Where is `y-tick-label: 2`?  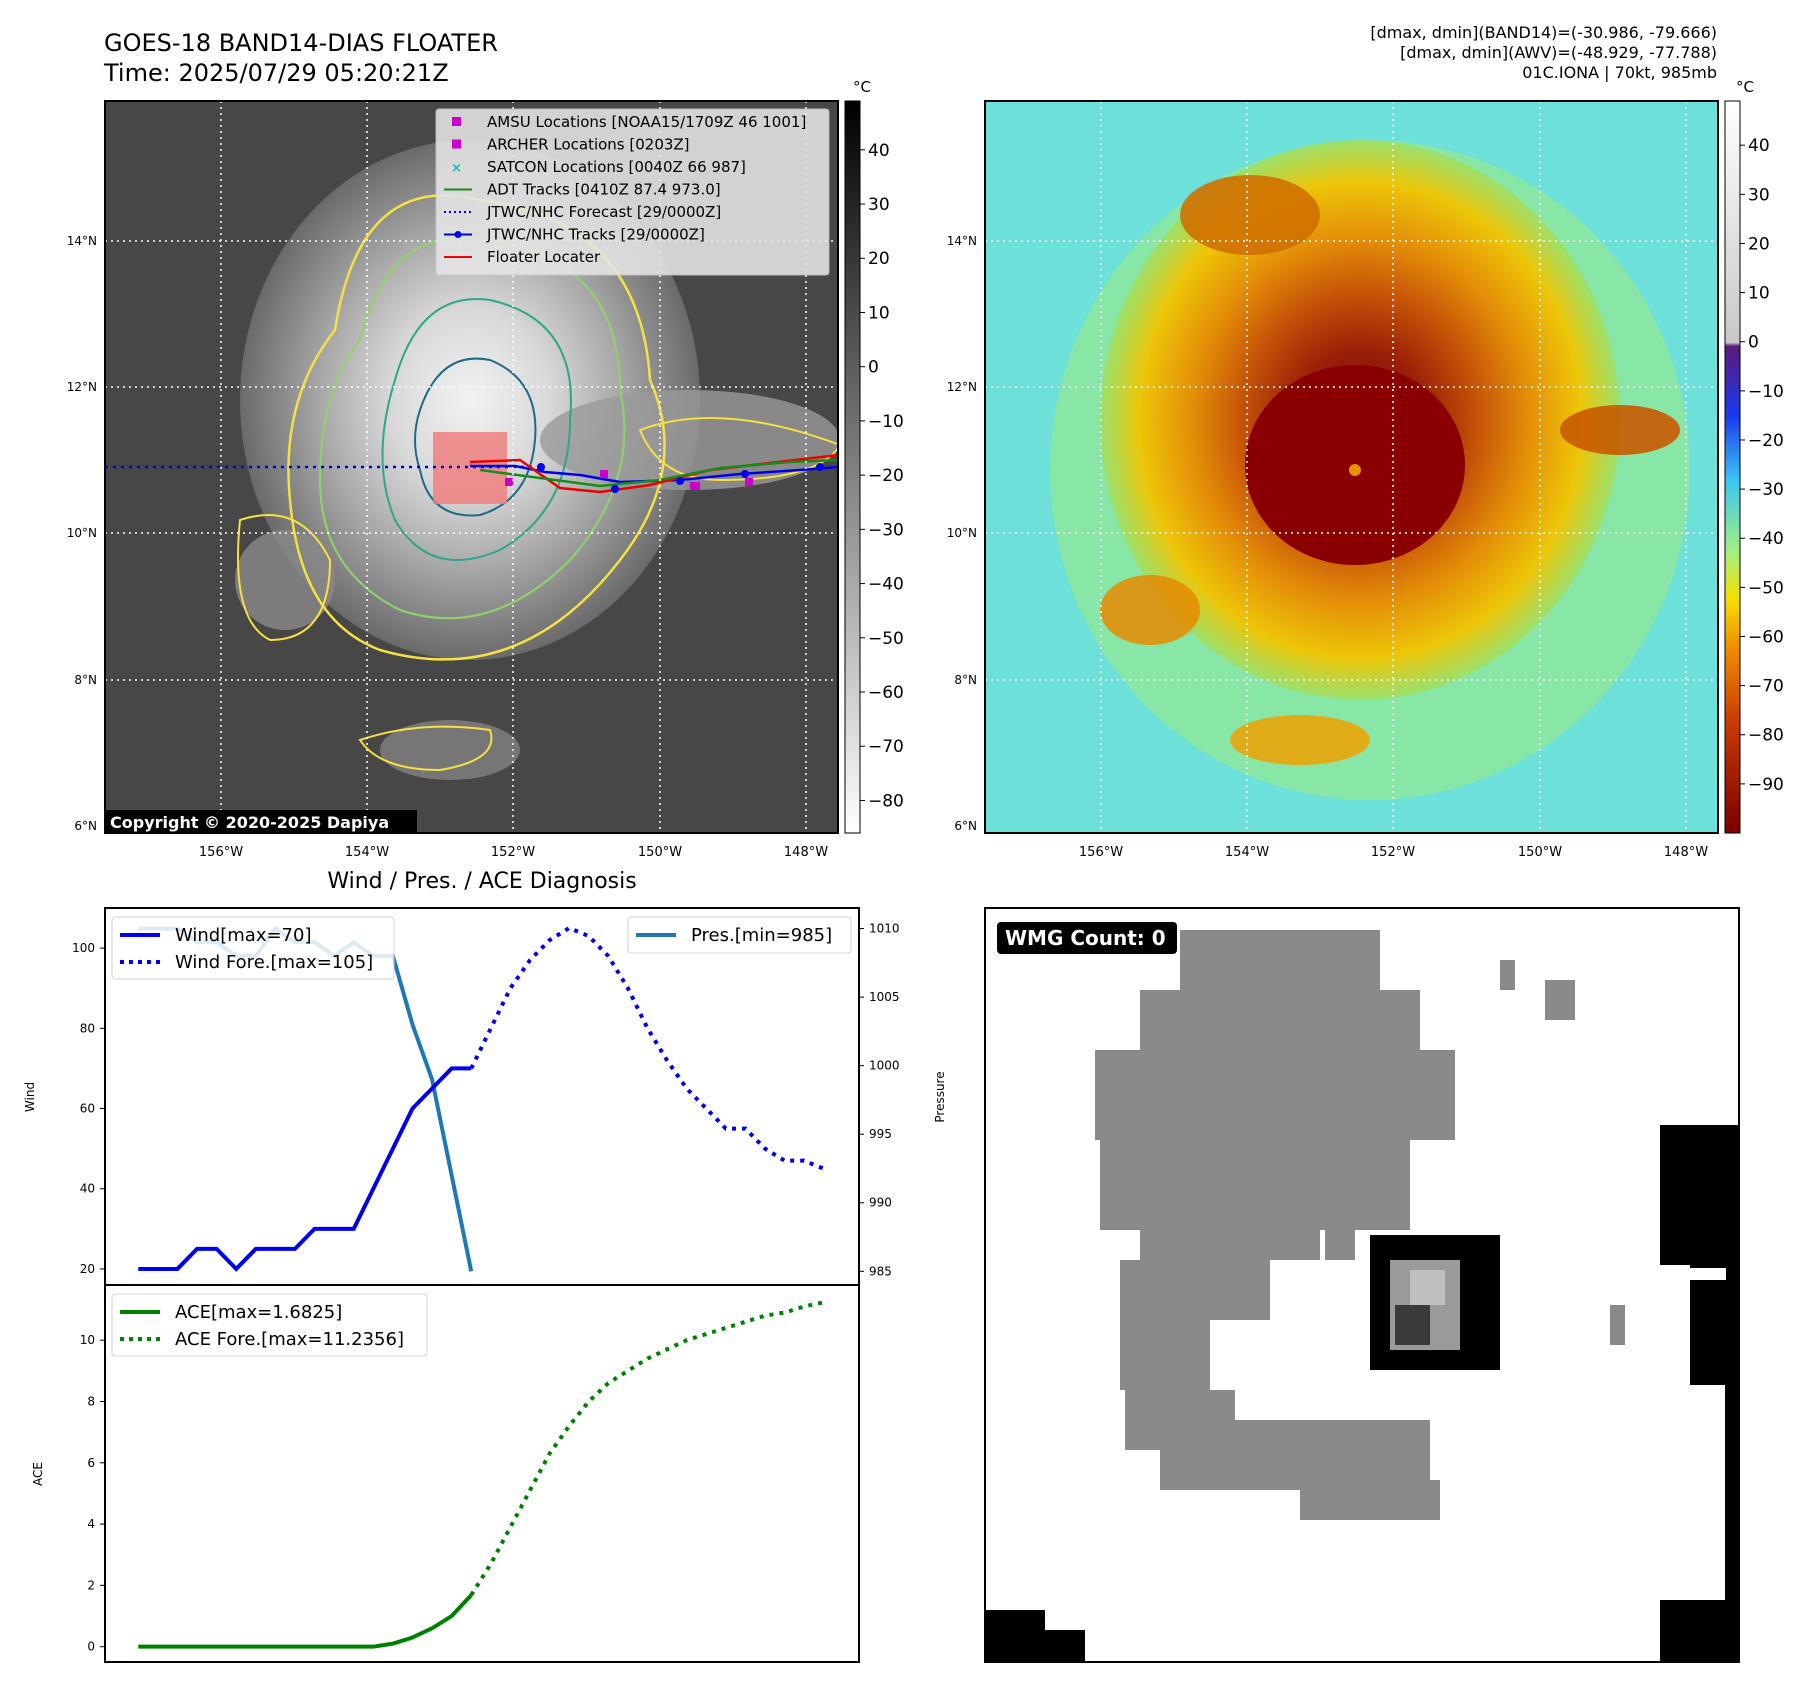 y-tick-label: 2 is located at coordinates (91, 1585).